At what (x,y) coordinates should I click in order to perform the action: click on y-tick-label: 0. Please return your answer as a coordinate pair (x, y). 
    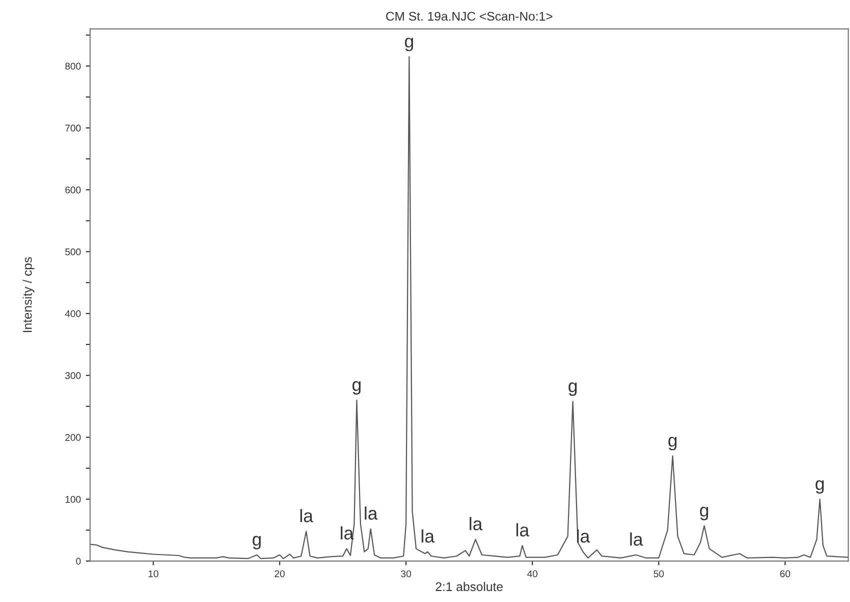
    Looking at the image, I should click on (78, 561).